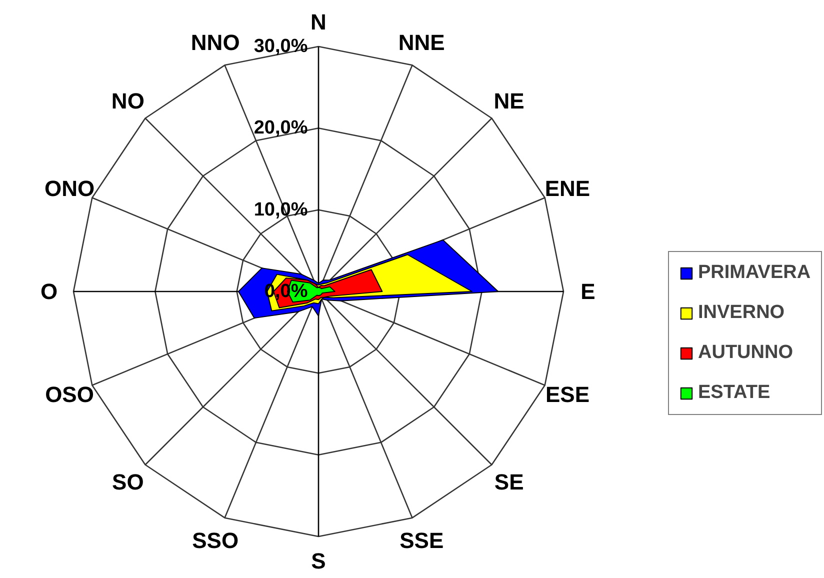 The width and height of the screenshot is (824, 578). What do you see at coordinates (128, 482) in the screenshot?
I see `spoke-label: SO` at bounding box center [128, 482].